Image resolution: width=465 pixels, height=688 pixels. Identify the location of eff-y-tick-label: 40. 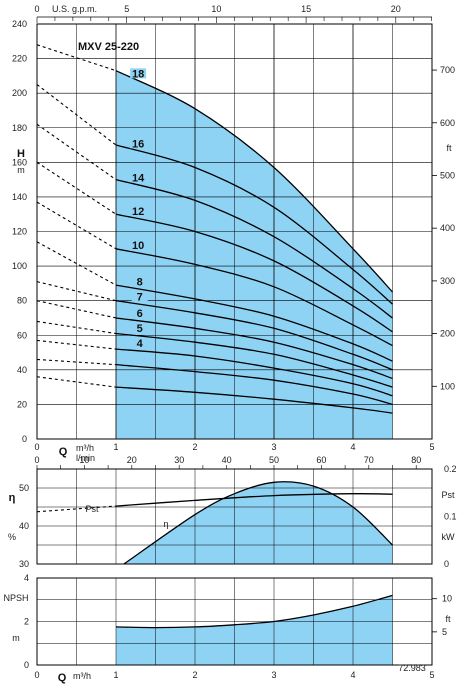
(24, 526).